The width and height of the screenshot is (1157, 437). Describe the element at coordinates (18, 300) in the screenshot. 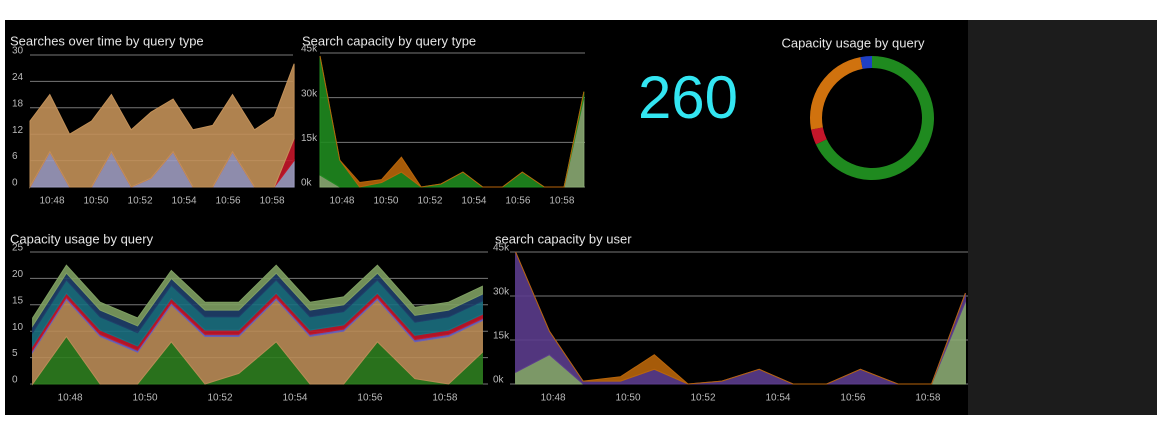

I see `y-tick-label: 15` at that location.